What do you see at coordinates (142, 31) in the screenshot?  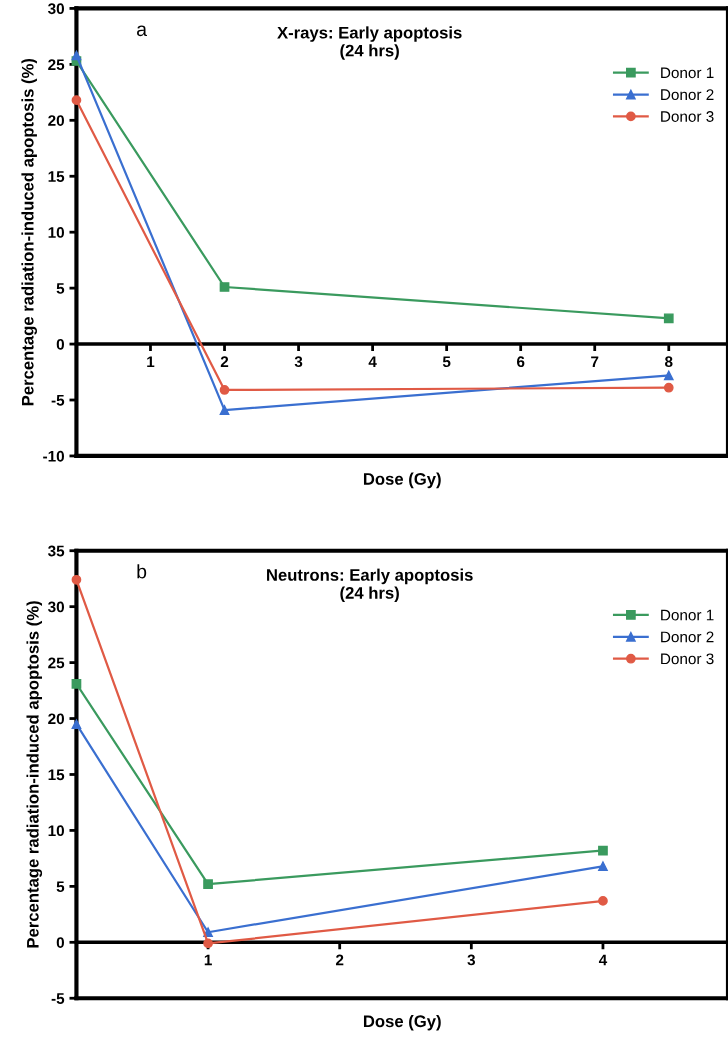 I see `annotation: a` at bounding box center [142, 31].